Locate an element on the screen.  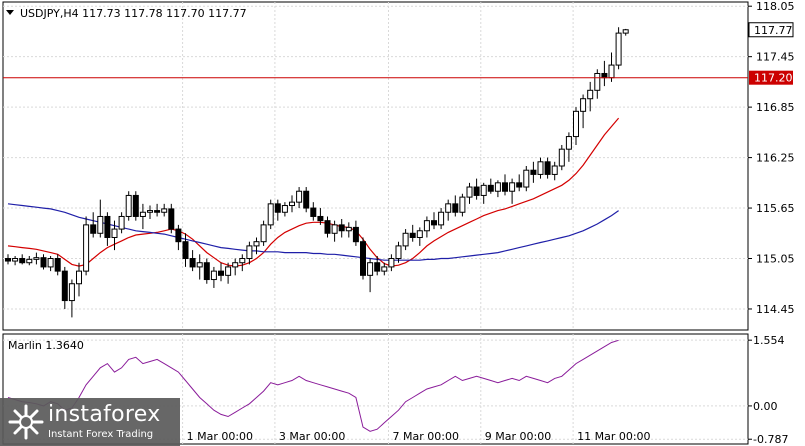
indicator-axis: 1.554 0.00 -0.787 is located at coordinates (768, 390).